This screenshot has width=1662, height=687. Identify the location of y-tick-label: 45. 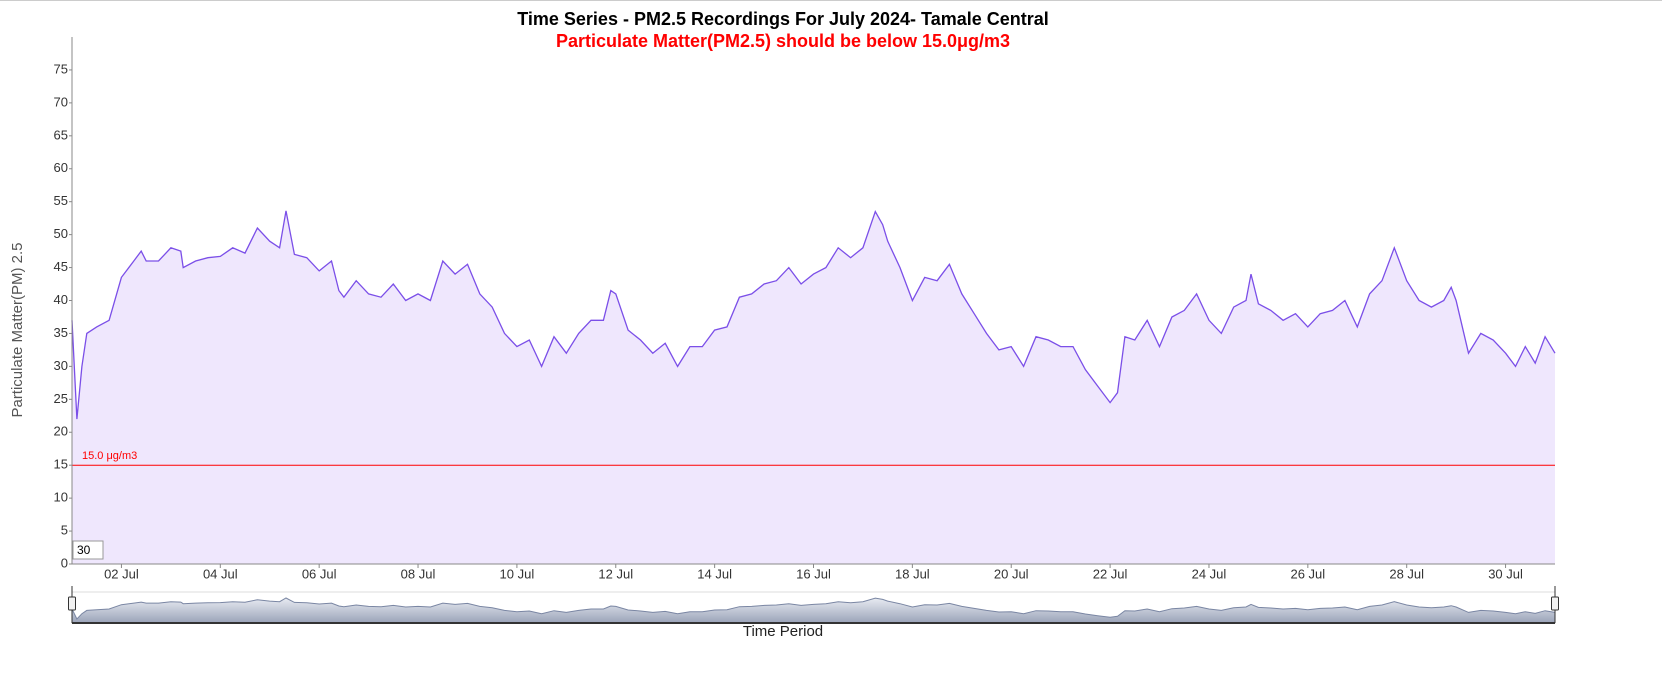
(61, 266).